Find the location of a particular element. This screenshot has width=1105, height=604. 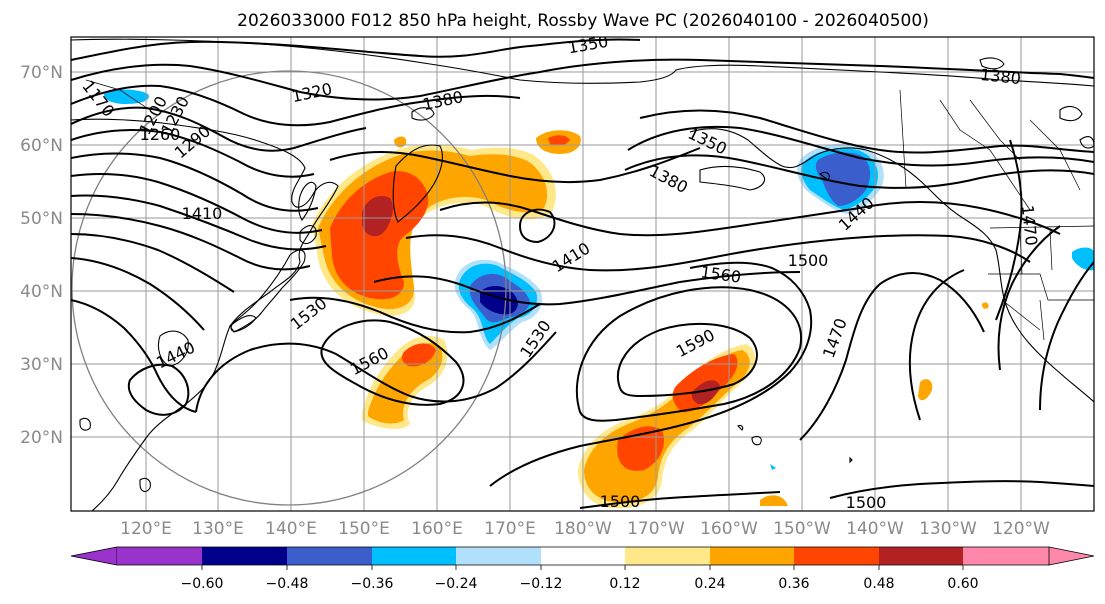

colorbar-tick: 0.12 is located at coordinates (624, 584).